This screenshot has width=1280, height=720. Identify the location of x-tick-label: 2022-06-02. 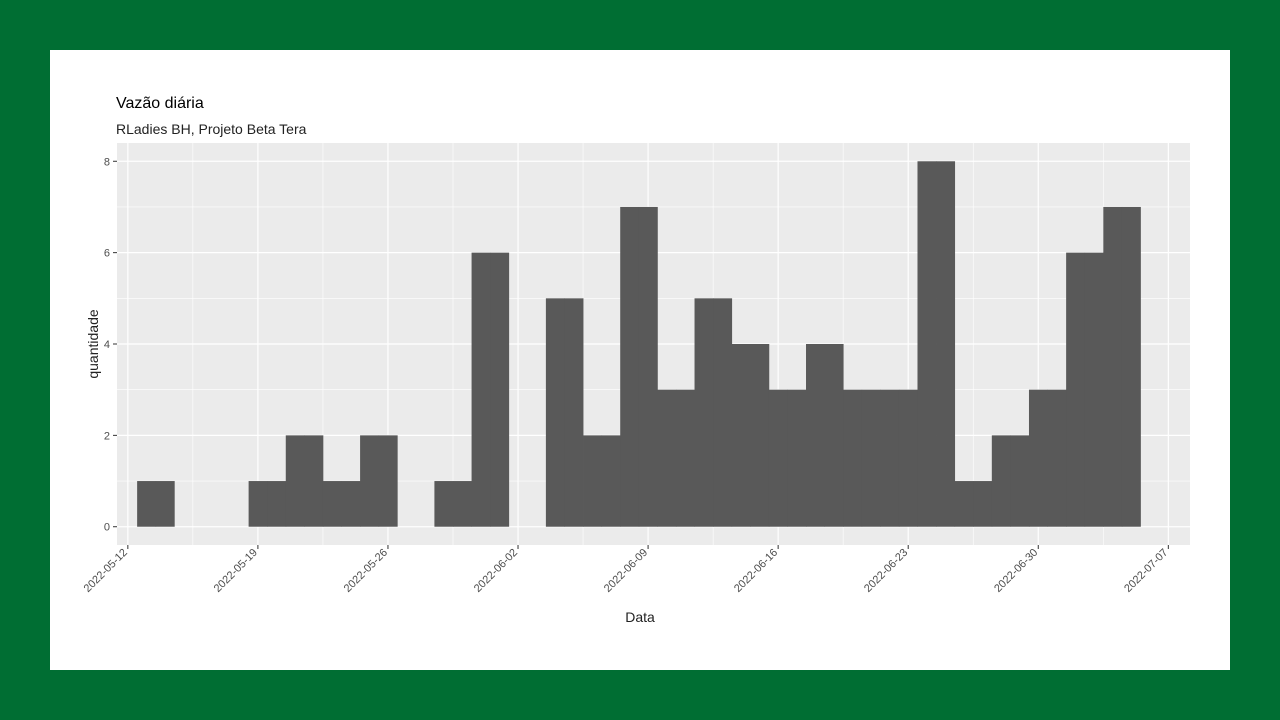
(496, 571).